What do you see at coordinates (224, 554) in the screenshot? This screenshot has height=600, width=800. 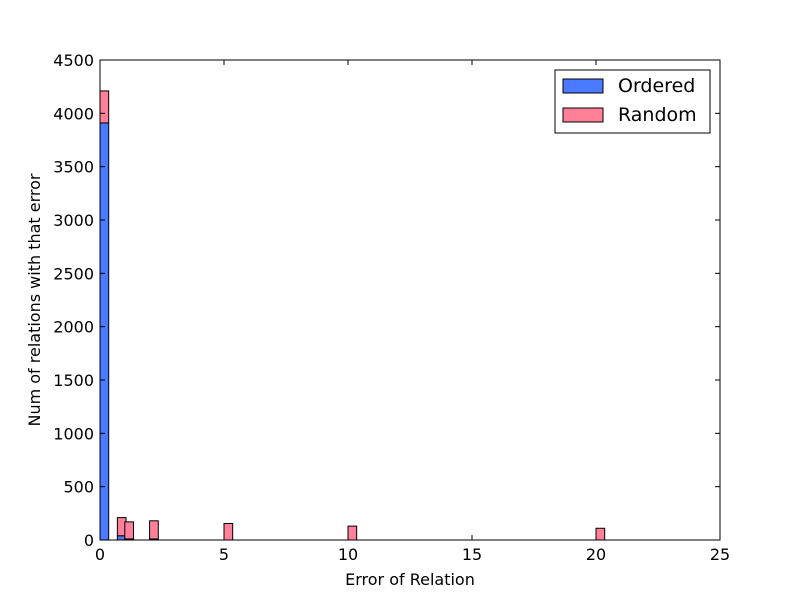 I see `x-tick-label: 5` at bounding box center [224, 554].